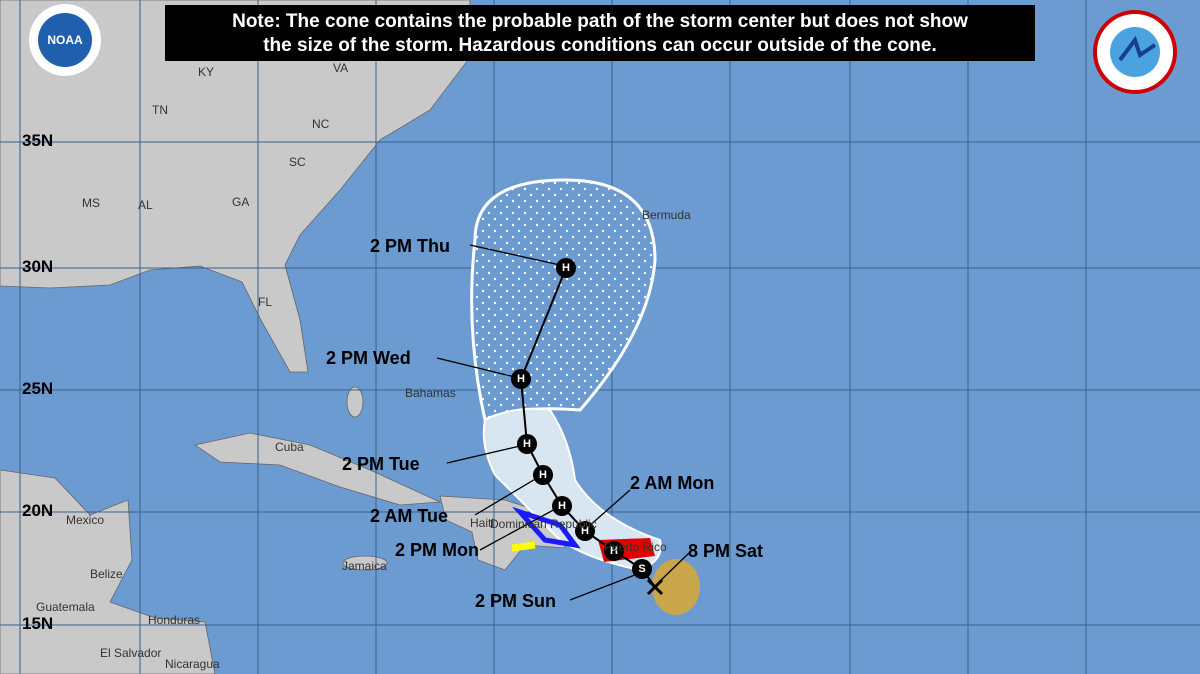  I want to click on time-label: 2 AM Mon, so click(672, 483).